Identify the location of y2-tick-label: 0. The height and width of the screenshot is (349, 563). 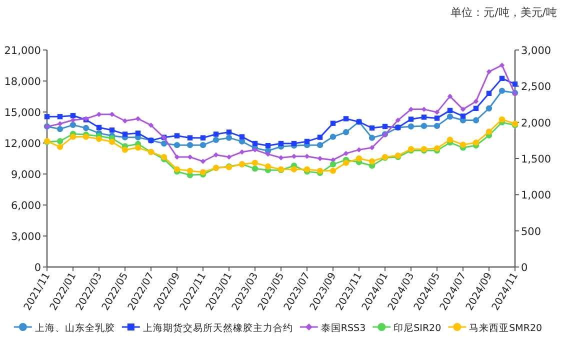
(524, 268).